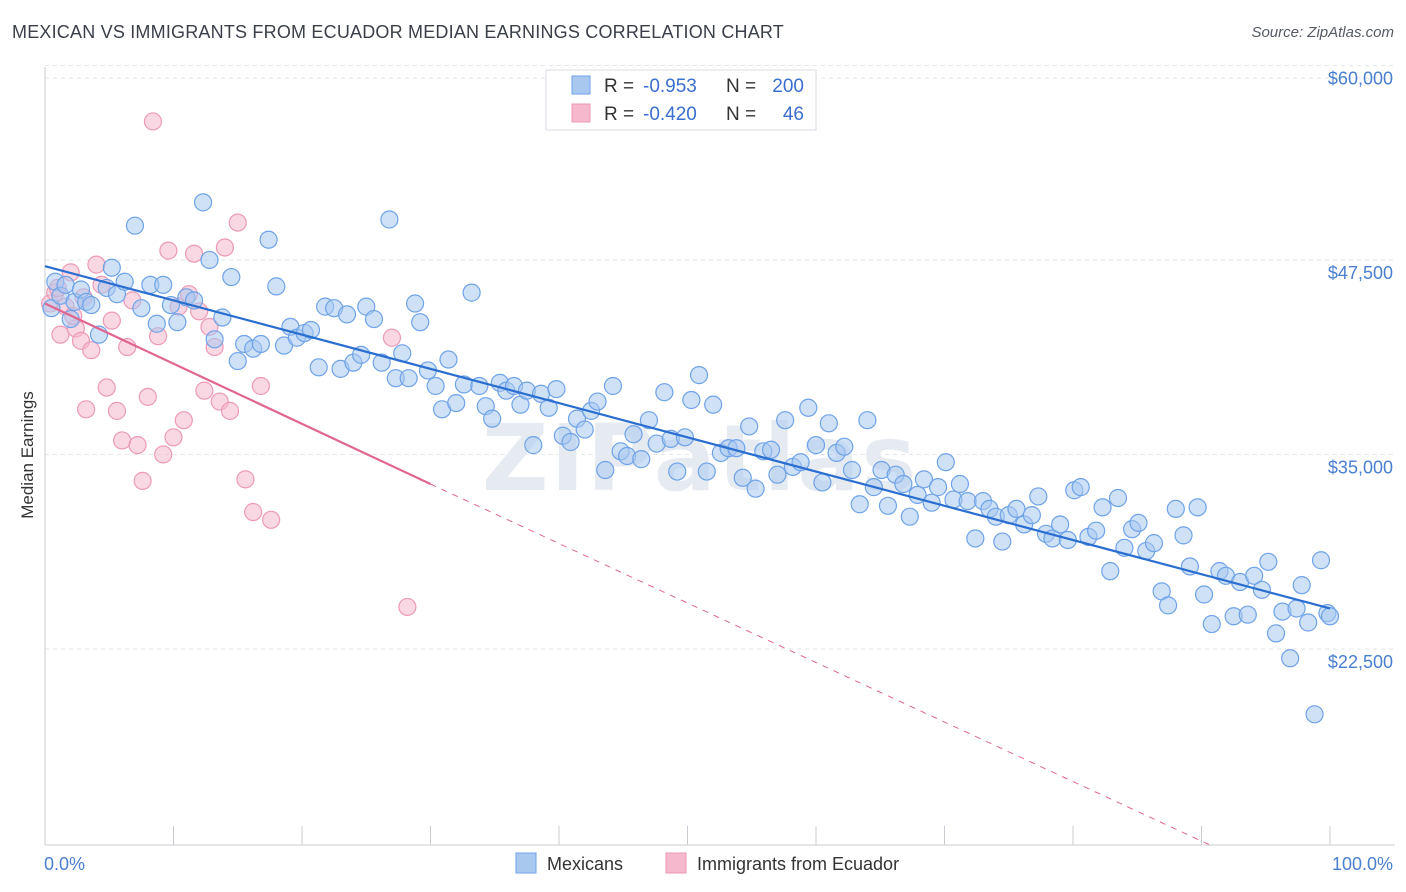 The width and height of the screenshot is (1406, 892). Describe the element at coordinates (741, 86) in the screenshot. I see `legend-n-label-1: N =` at that location.